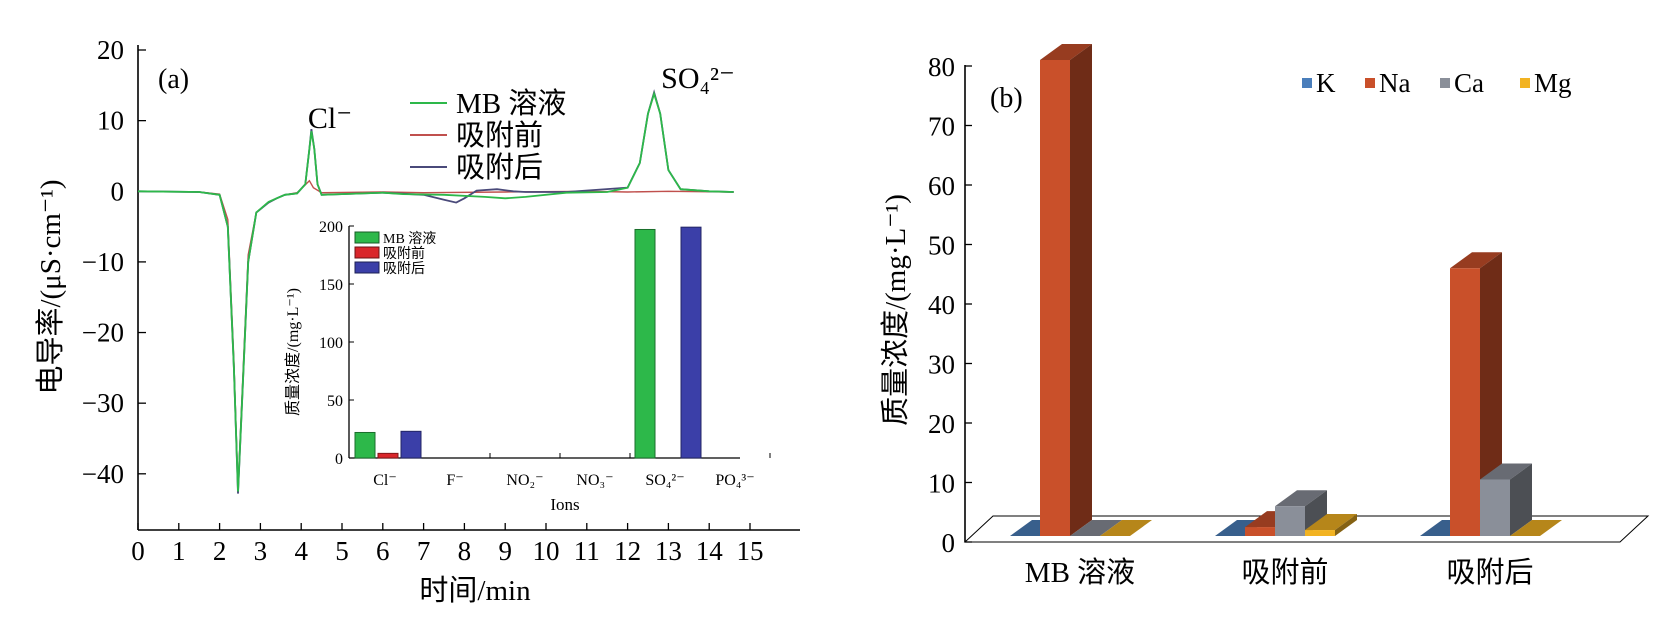 The width and height of the screenshot is (1654, 638). What do you see at coordinates (103, 474) in the screenshot?
I see `panel-a-y-tick-label: −40` at bounding box center [103, 474].